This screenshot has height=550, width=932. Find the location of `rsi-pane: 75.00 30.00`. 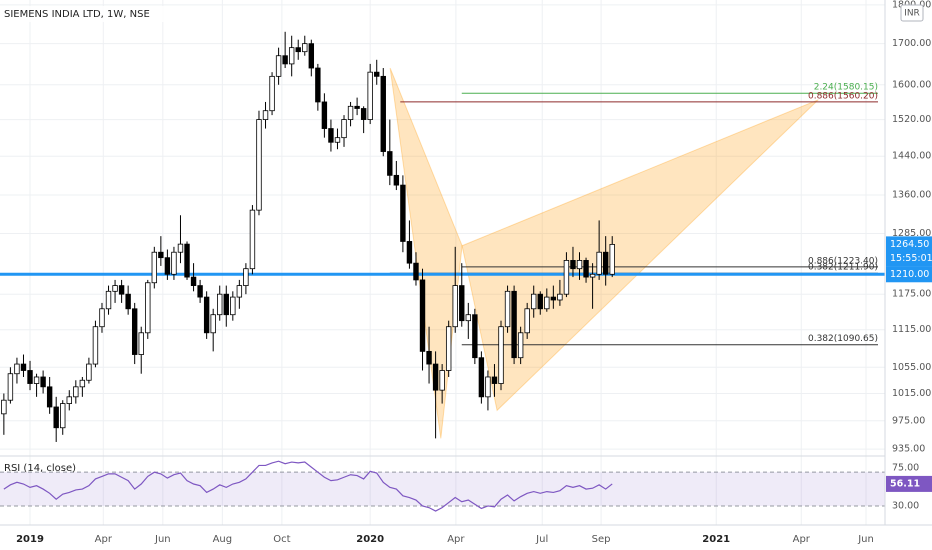

rsi-pane: 75.00 30.00 is located at coordinates (459, 486).